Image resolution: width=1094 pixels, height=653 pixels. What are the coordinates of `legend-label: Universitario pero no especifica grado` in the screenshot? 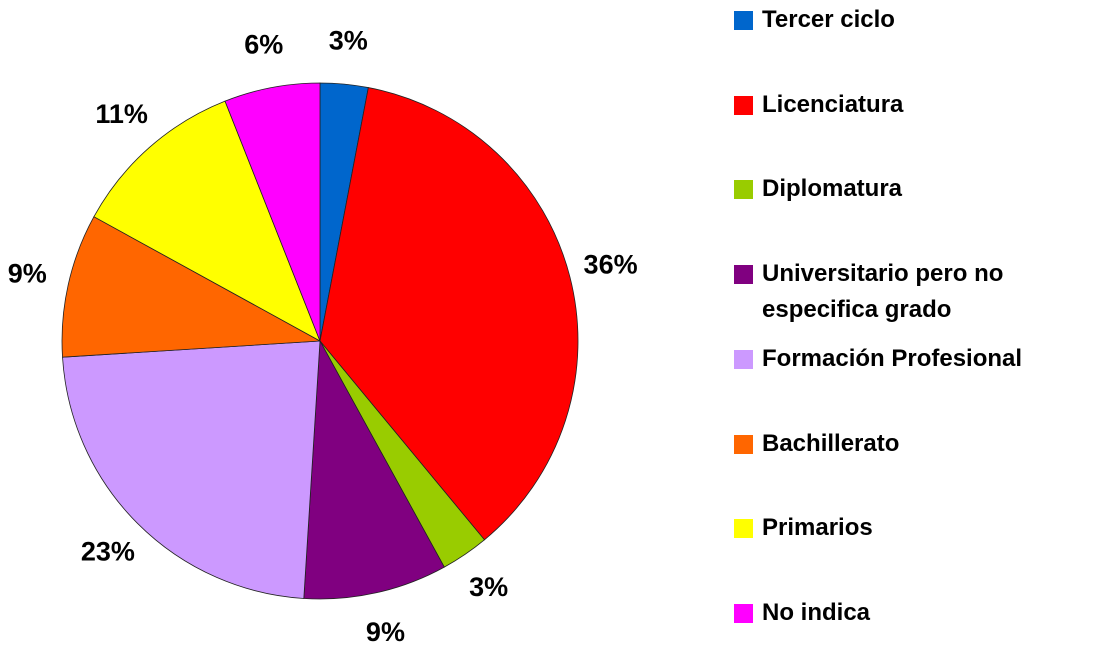 It's located at (883, 292).